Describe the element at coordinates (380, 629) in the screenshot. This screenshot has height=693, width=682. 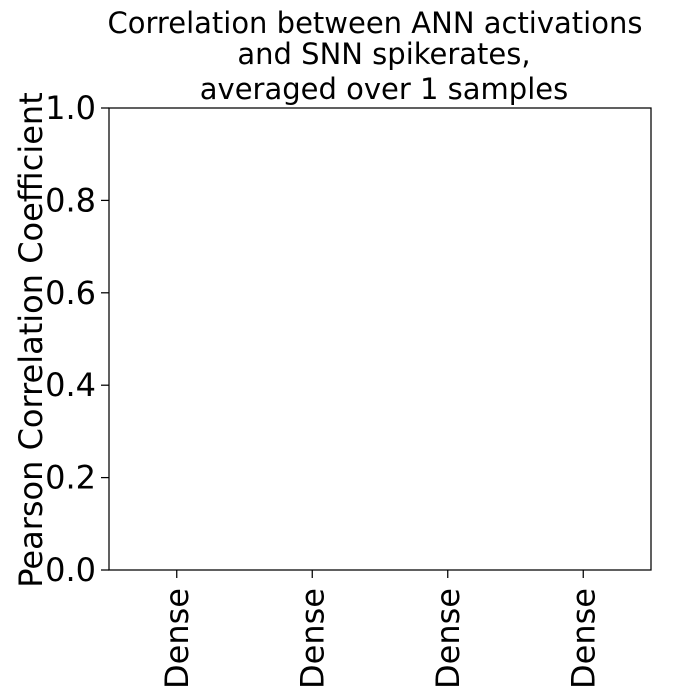
I see `x-axis-ticks: Dense Dense Dense Dense` at that location.